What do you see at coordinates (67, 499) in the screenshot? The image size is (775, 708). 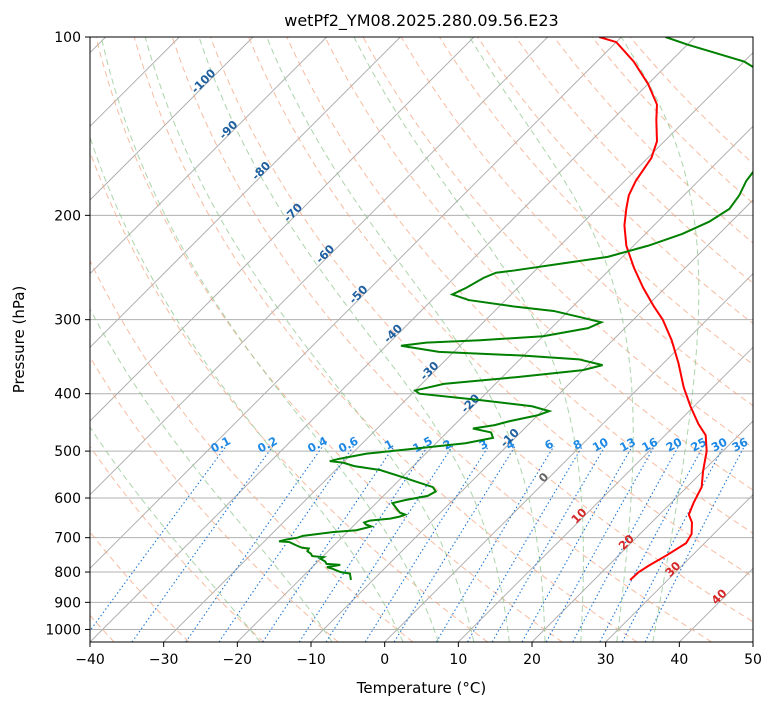 I see `y-tick-label: 600` at bounding box center [67, 499].